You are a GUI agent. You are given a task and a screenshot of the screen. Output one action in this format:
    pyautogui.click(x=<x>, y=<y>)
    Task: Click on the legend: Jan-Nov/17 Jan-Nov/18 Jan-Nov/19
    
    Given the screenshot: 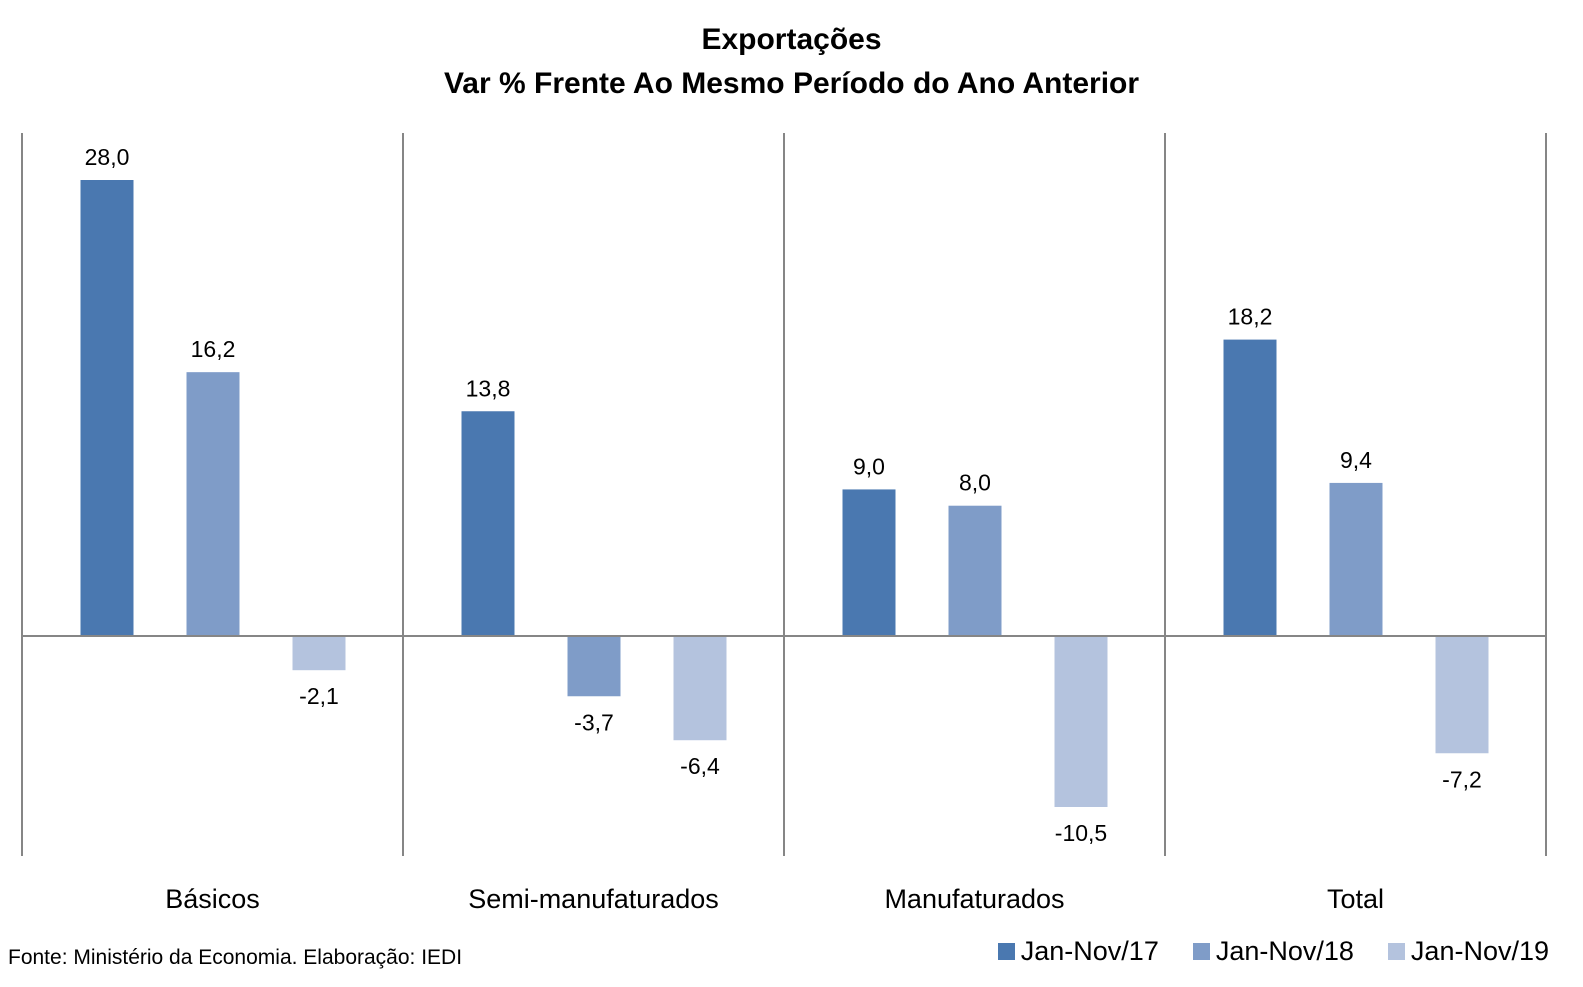 What is the action you would take?
    pyautogui.click(x=1273, y=951)
    